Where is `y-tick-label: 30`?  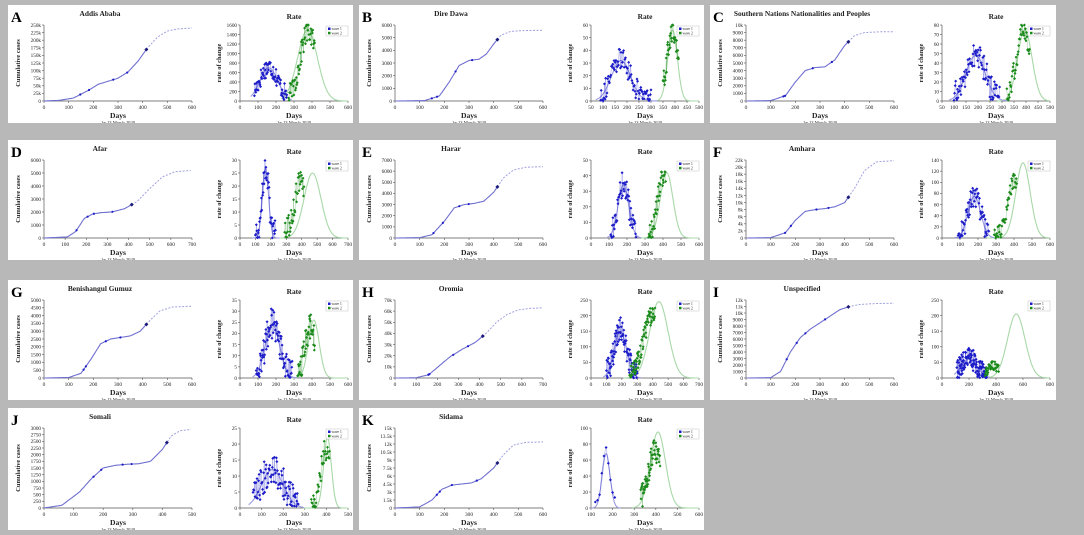 y-tick-label: 30 is located at coordinates (937, 73).